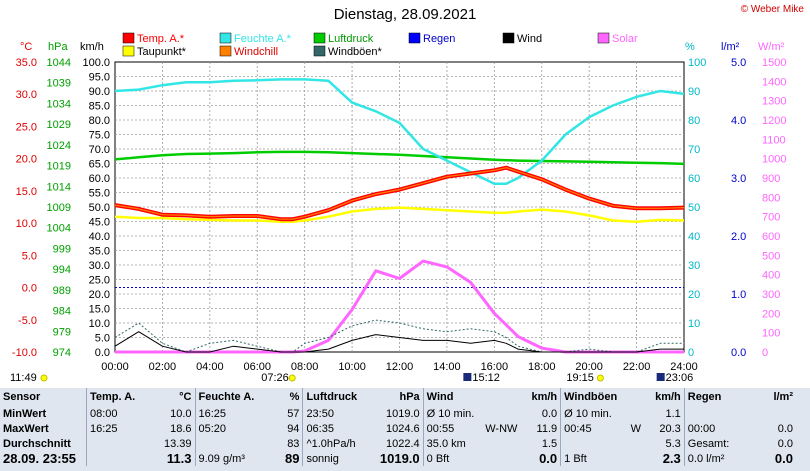 The image size is (810, 471). I want to click on temp-tick-label: 35.0, so click(26, 63).